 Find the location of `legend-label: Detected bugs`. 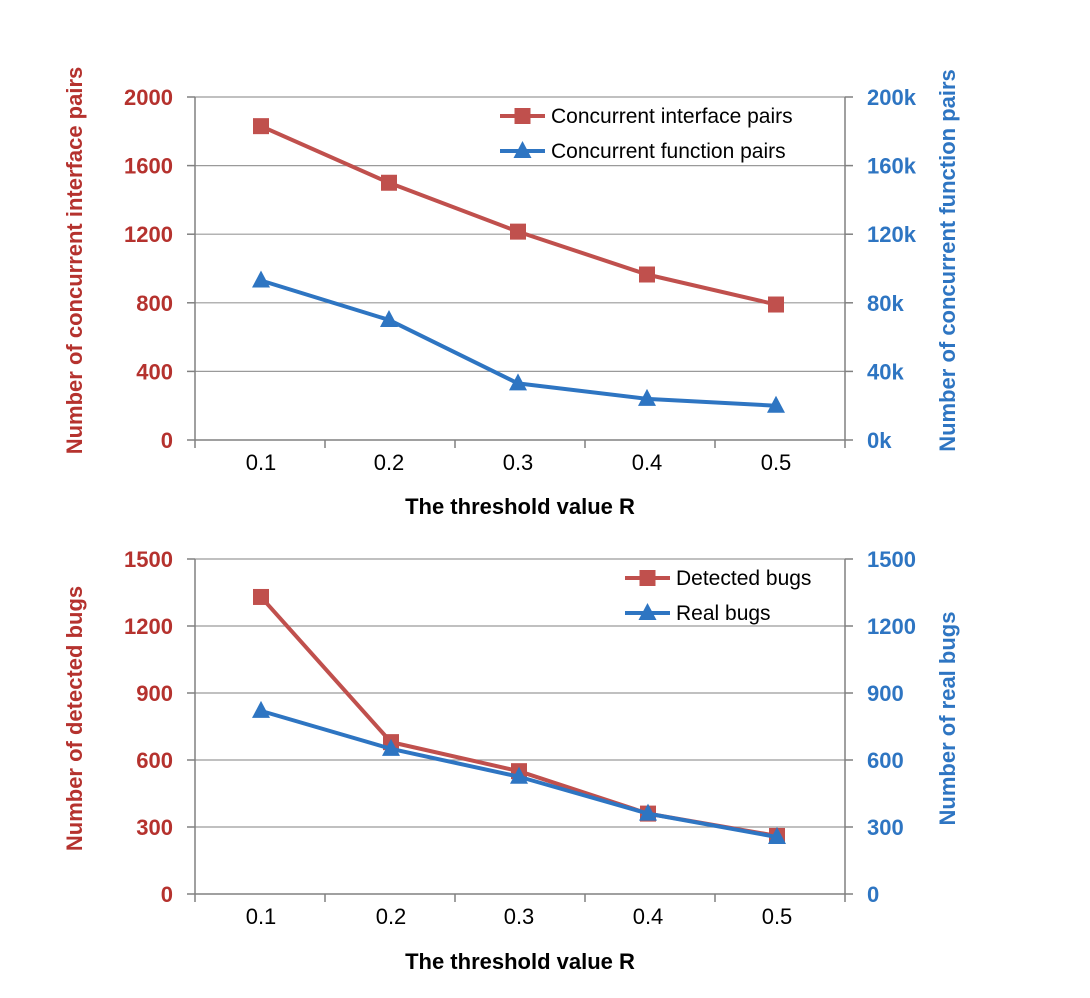

legend-label: Detected bugs is located at coordinates (743, 578).